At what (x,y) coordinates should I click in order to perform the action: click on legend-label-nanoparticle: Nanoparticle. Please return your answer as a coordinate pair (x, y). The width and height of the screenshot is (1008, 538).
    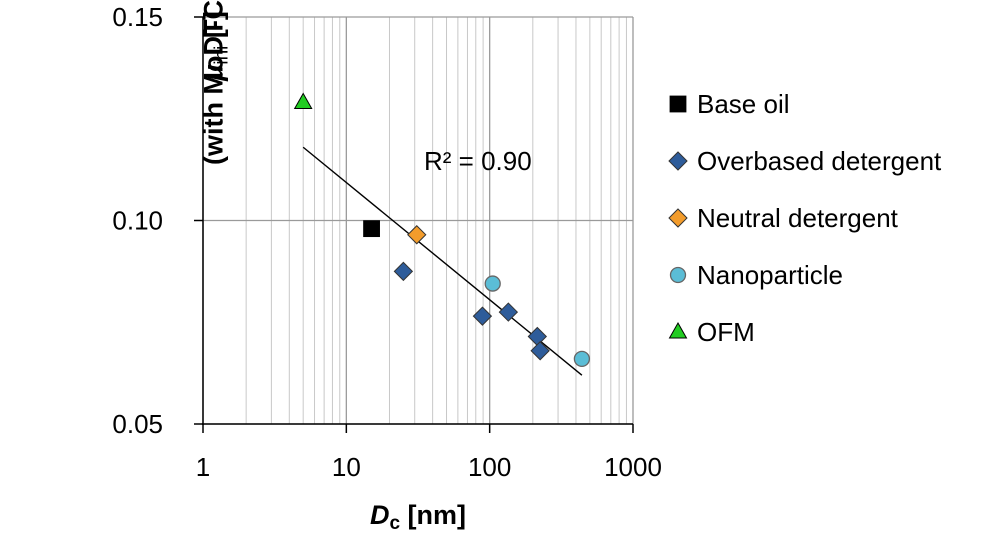
    Looking at the image, I should click on (770, 275).